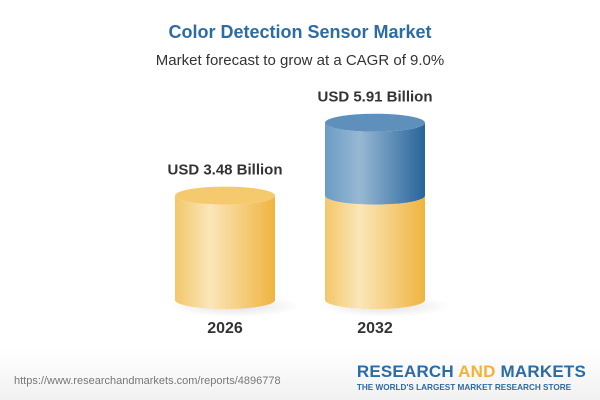 The width and height of the screenshot is (600, 400). What do you see at coordinates (225, 328) in the screenshot?
I see `x-tick-label: 2026` at bounding box center [225, 328].